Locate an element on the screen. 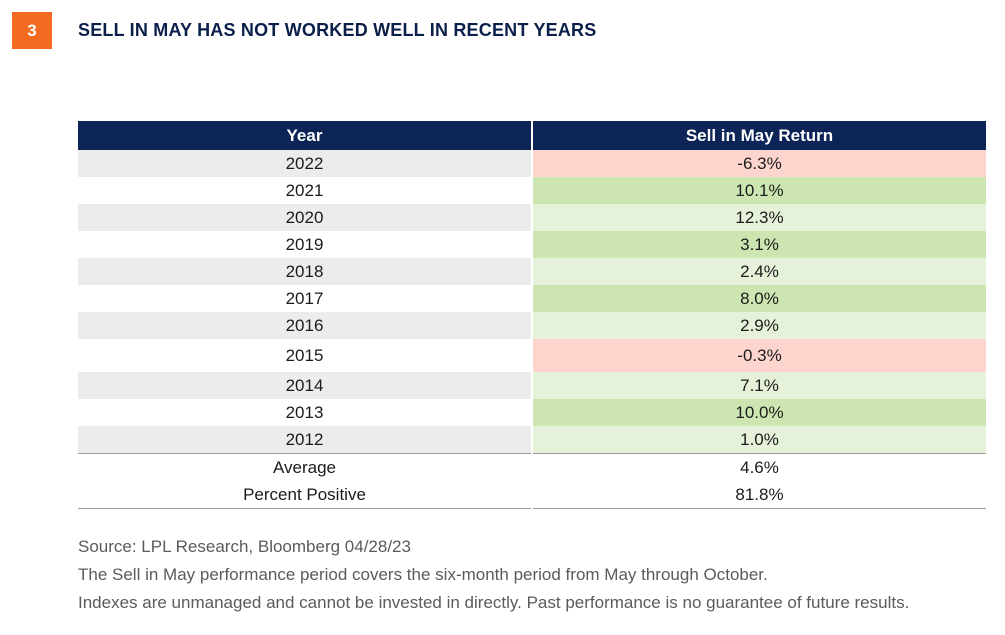  return-cell: 10.1% is located at coordinates (758, 190).